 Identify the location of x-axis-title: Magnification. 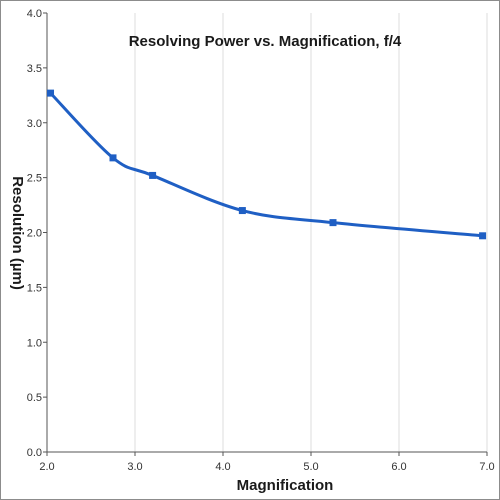
(285, 485).